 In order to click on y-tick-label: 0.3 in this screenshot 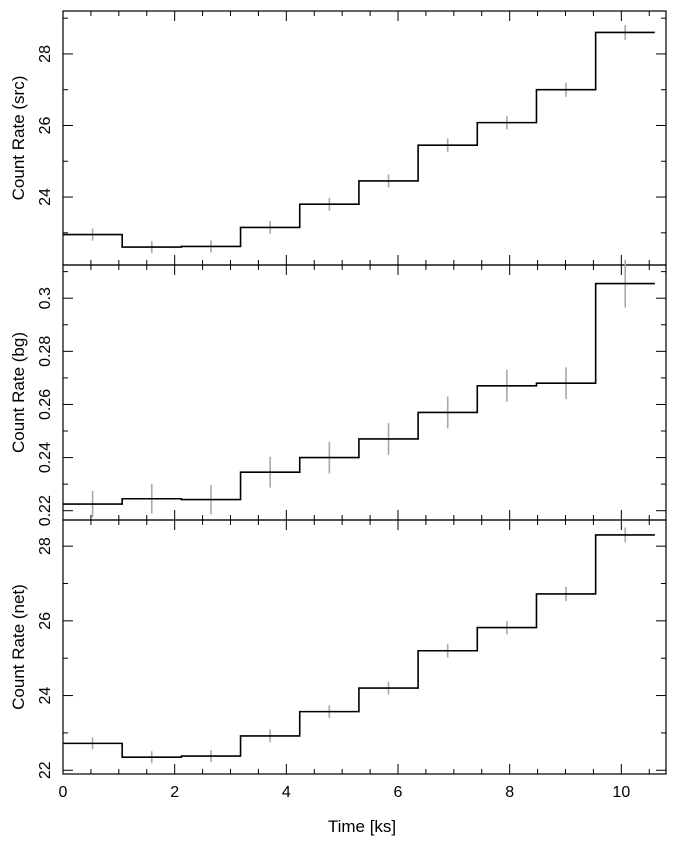, I will do `click(45, 298)`.